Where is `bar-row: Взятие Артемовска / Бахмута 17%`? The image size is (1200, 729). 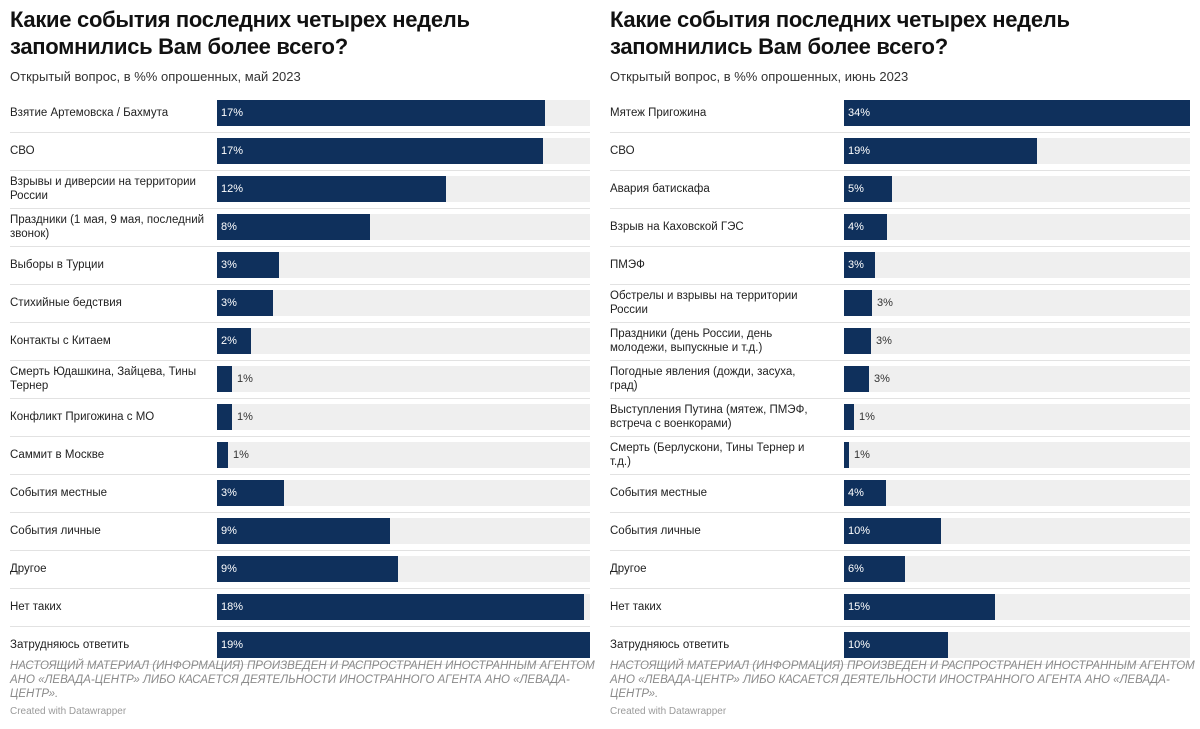 bar-row: Взятие Артемовска / Бахмута 17% is located at coordinates (300, 114).